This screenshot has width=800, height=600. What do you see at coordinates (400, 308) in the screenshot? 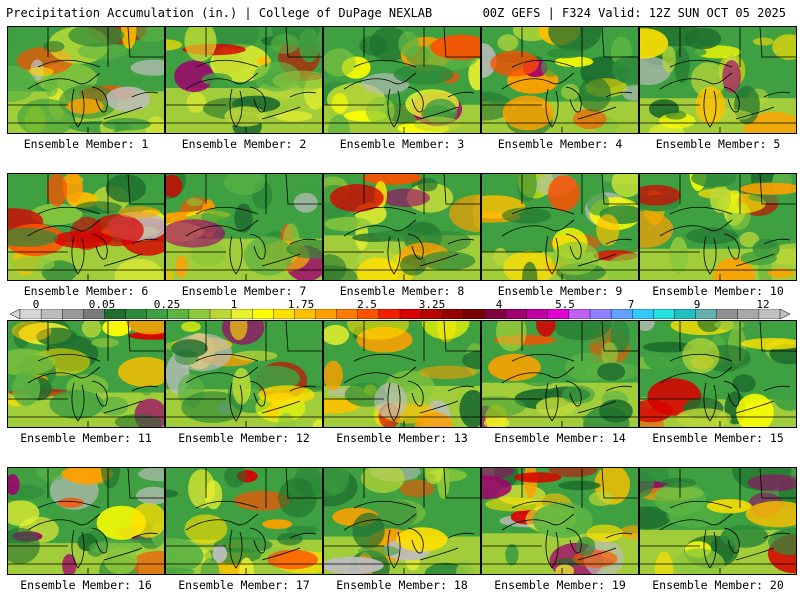
I see `colorbar-labels: 0 0.05 0.25 1 1.75 2.5 3.25 4 5.5 7 9 12` at bounding box center [400, 308].